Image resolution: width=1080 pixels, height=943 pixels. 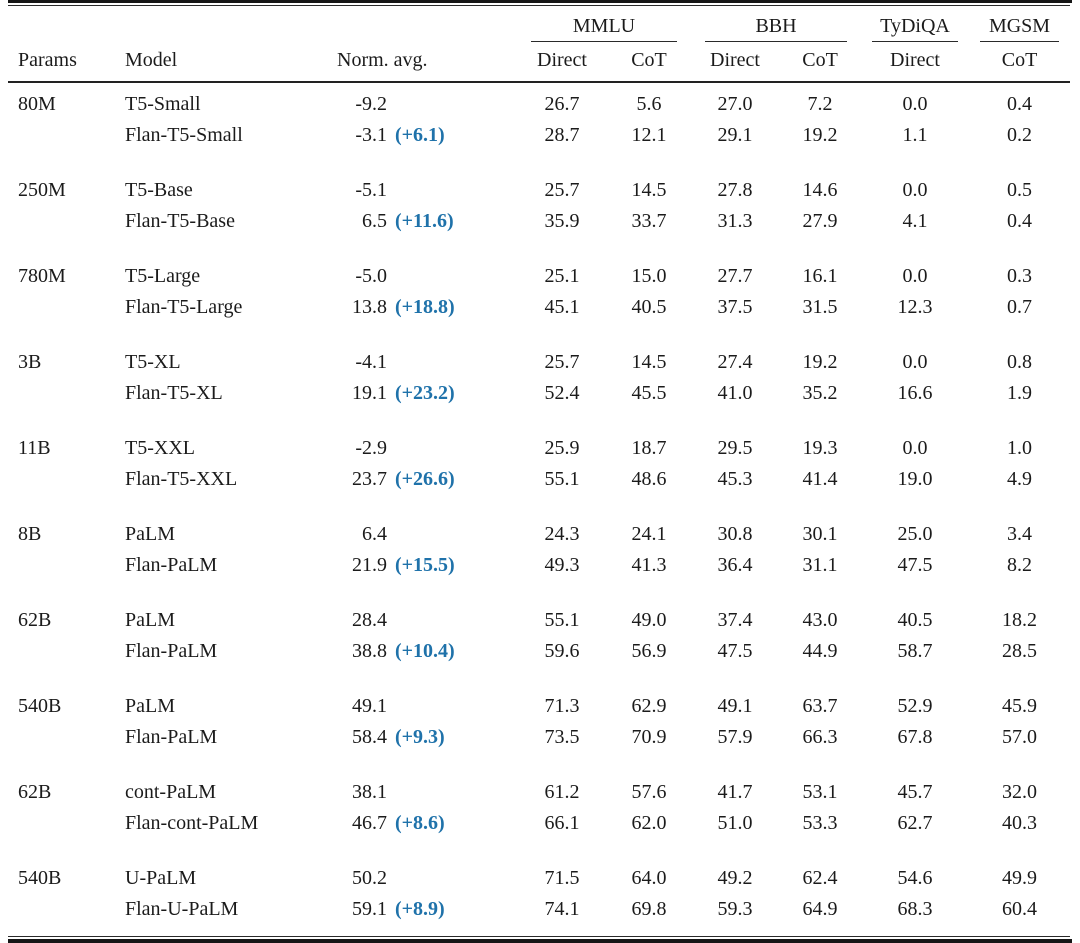 I want to click on model-cell: T5-XXL, so click(x=160, y=448).